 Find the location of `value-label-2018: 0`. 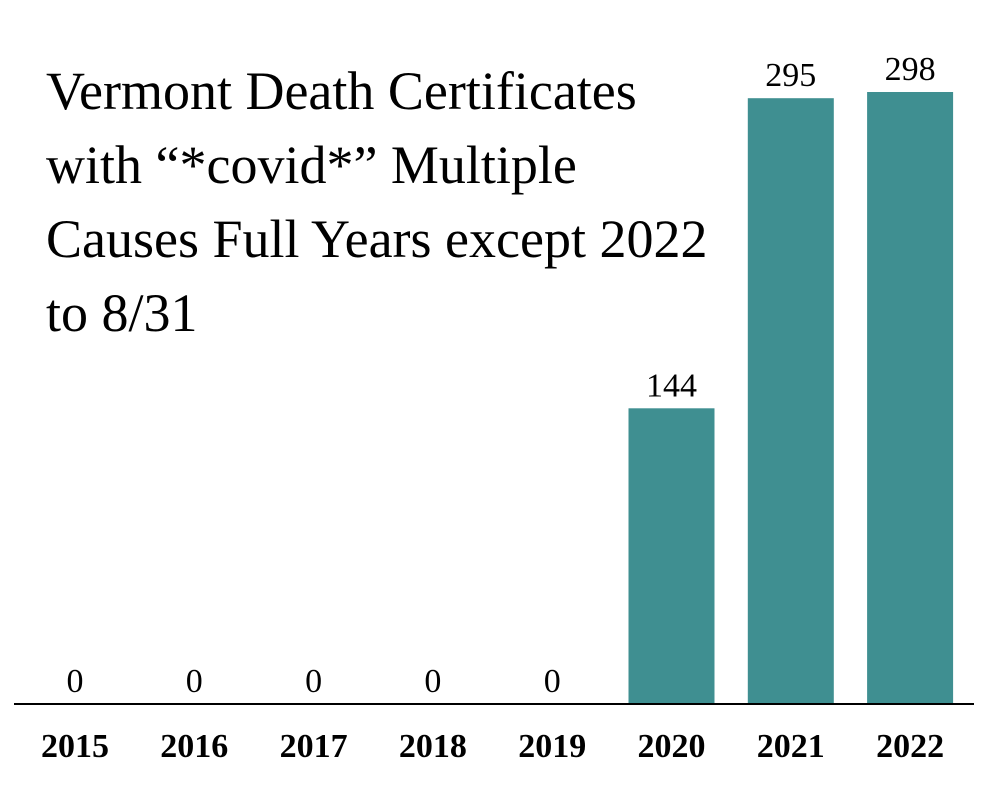

value-label-2018: 0 is located at coordinates (432, 681).